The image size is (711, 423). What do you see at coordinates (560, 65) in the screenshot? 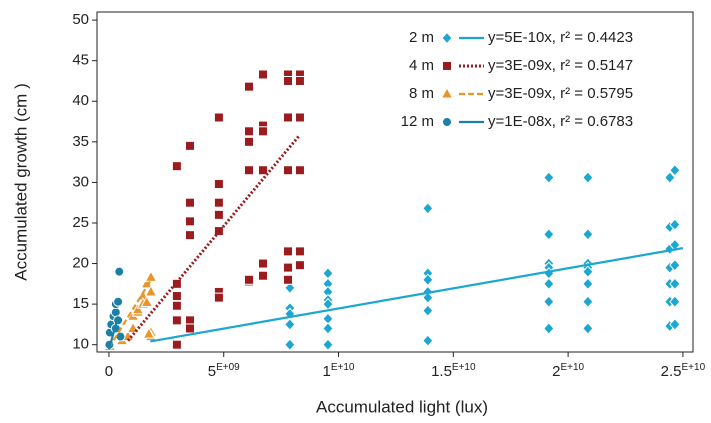
I see `legend-equation: y=3E-09x, r² = 0.5147` at bounding box center [560, 65].